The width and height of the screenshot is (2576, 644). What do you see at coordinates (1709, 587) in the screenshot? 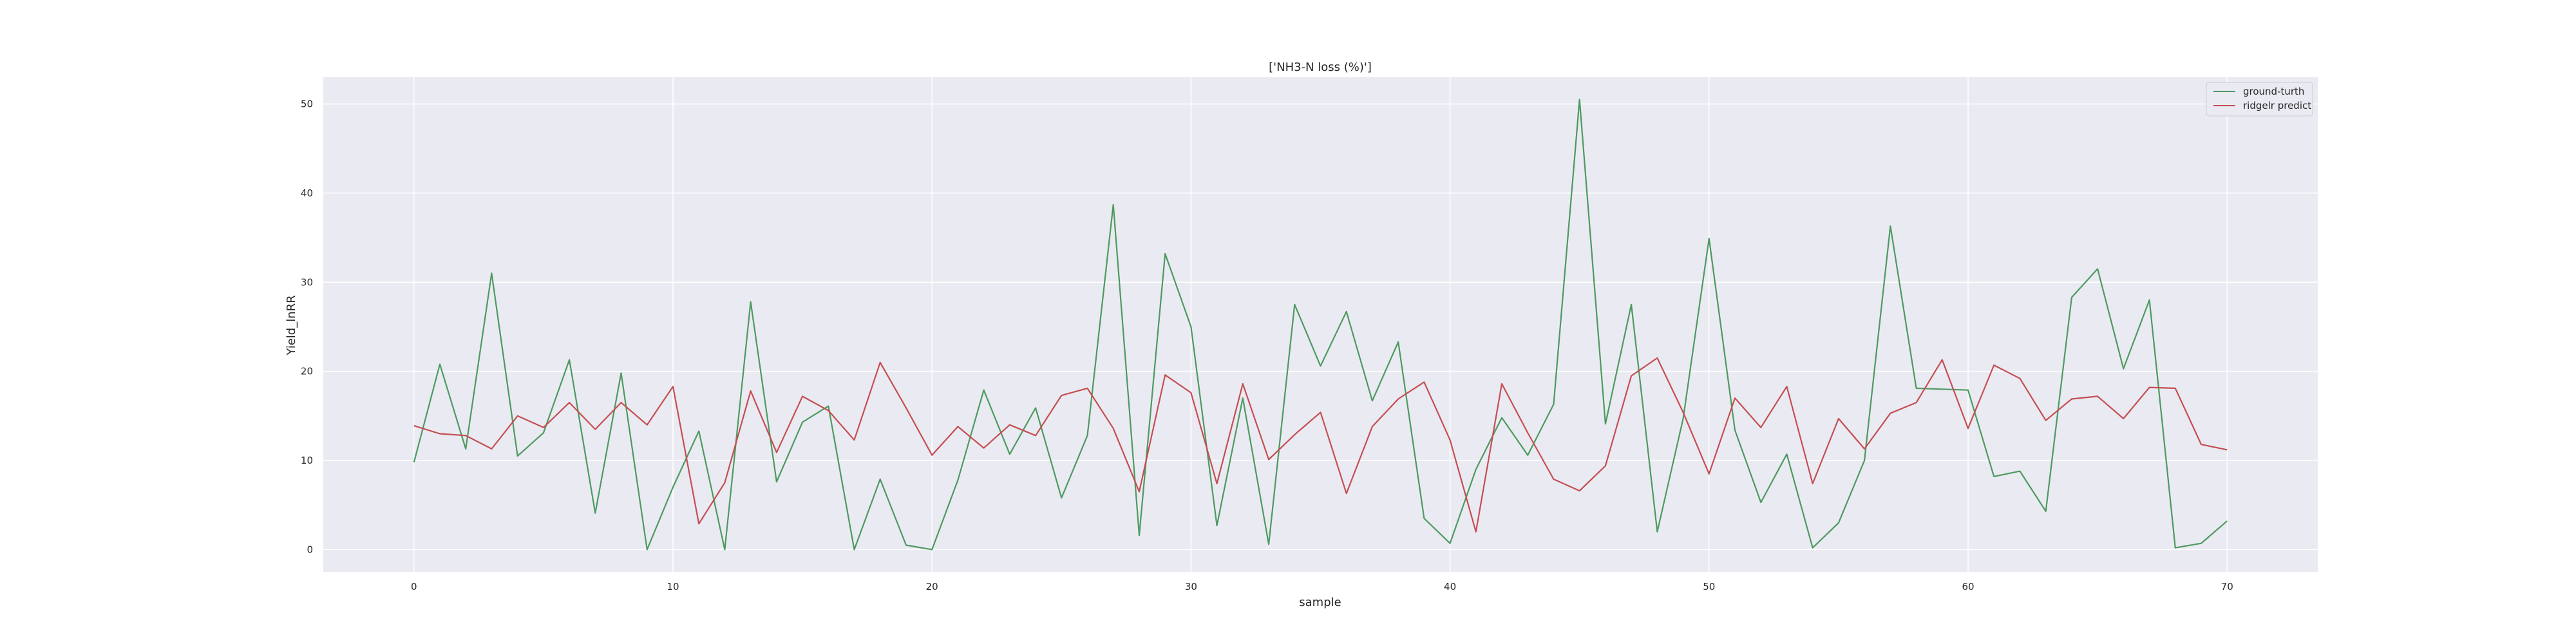
I see `x-tick-label: 50` at bounding box center [1709, 587].